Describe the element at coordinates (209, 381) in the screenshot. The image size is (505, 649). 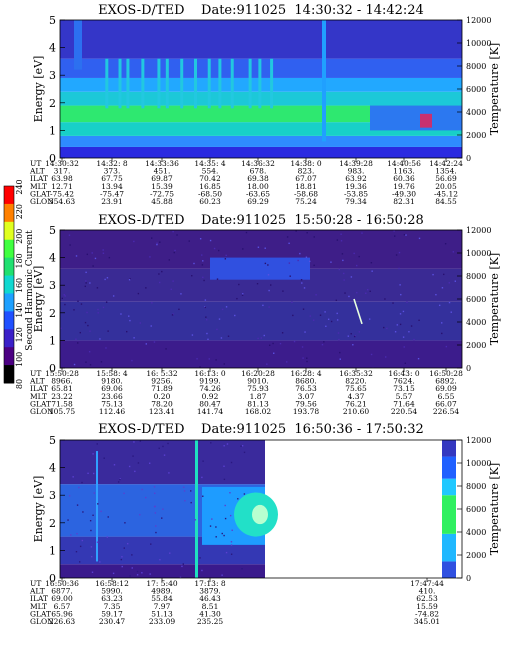
I see `table-cell: 9199.` at that location.